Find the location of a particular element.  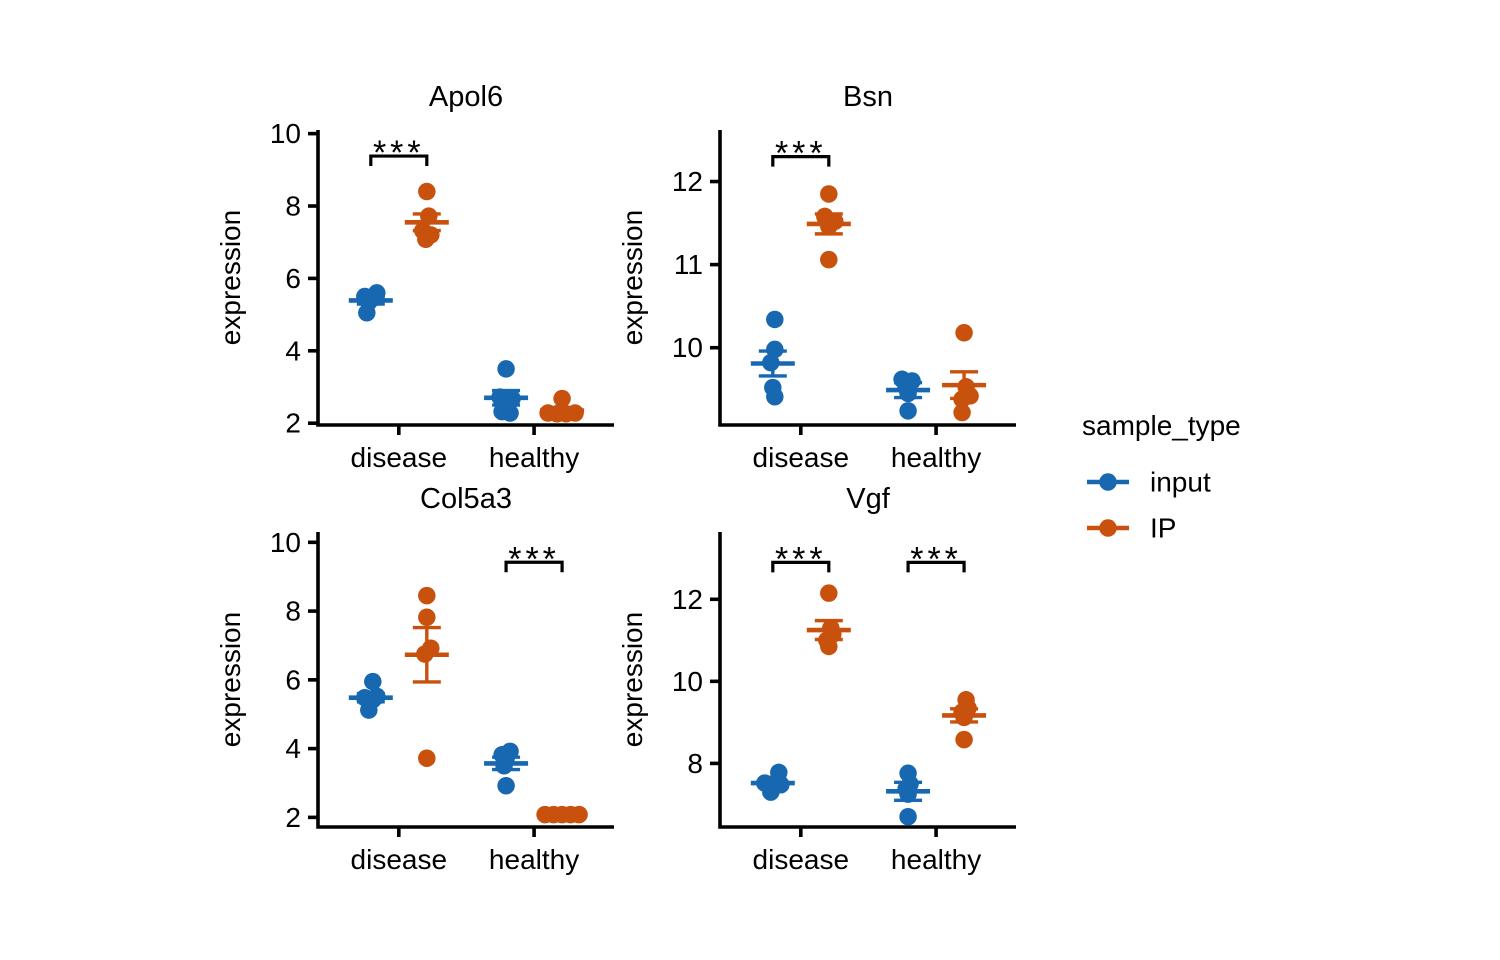

panel-col5a3: 2 4 6 8 10 disease healthy Col5a3 expression *** is located at coordinates (414, 679).